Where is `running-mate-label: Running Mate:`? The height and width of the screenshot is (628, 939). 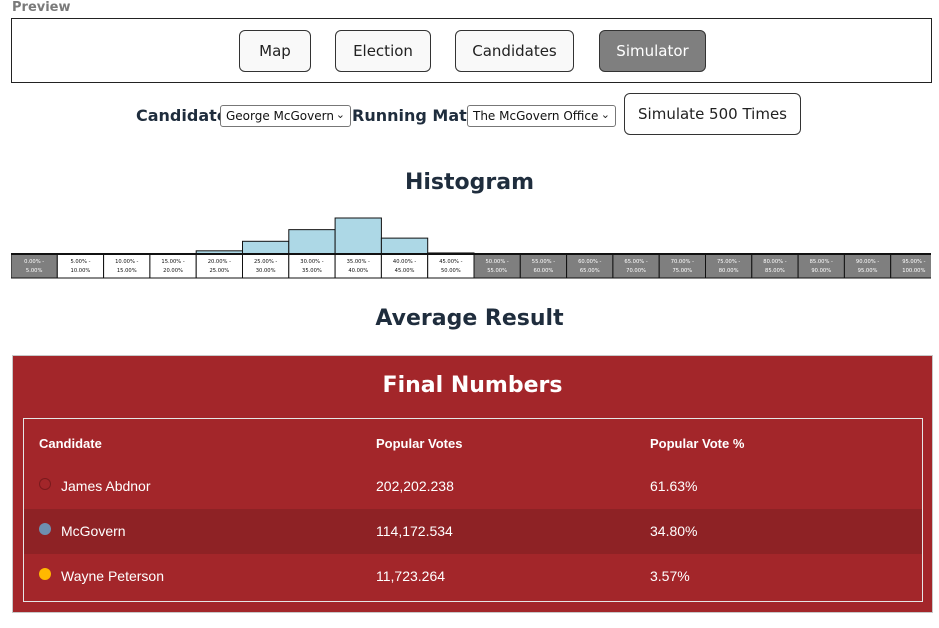
running-mate-label: Running Mate: is located at coordinates (418, 115).